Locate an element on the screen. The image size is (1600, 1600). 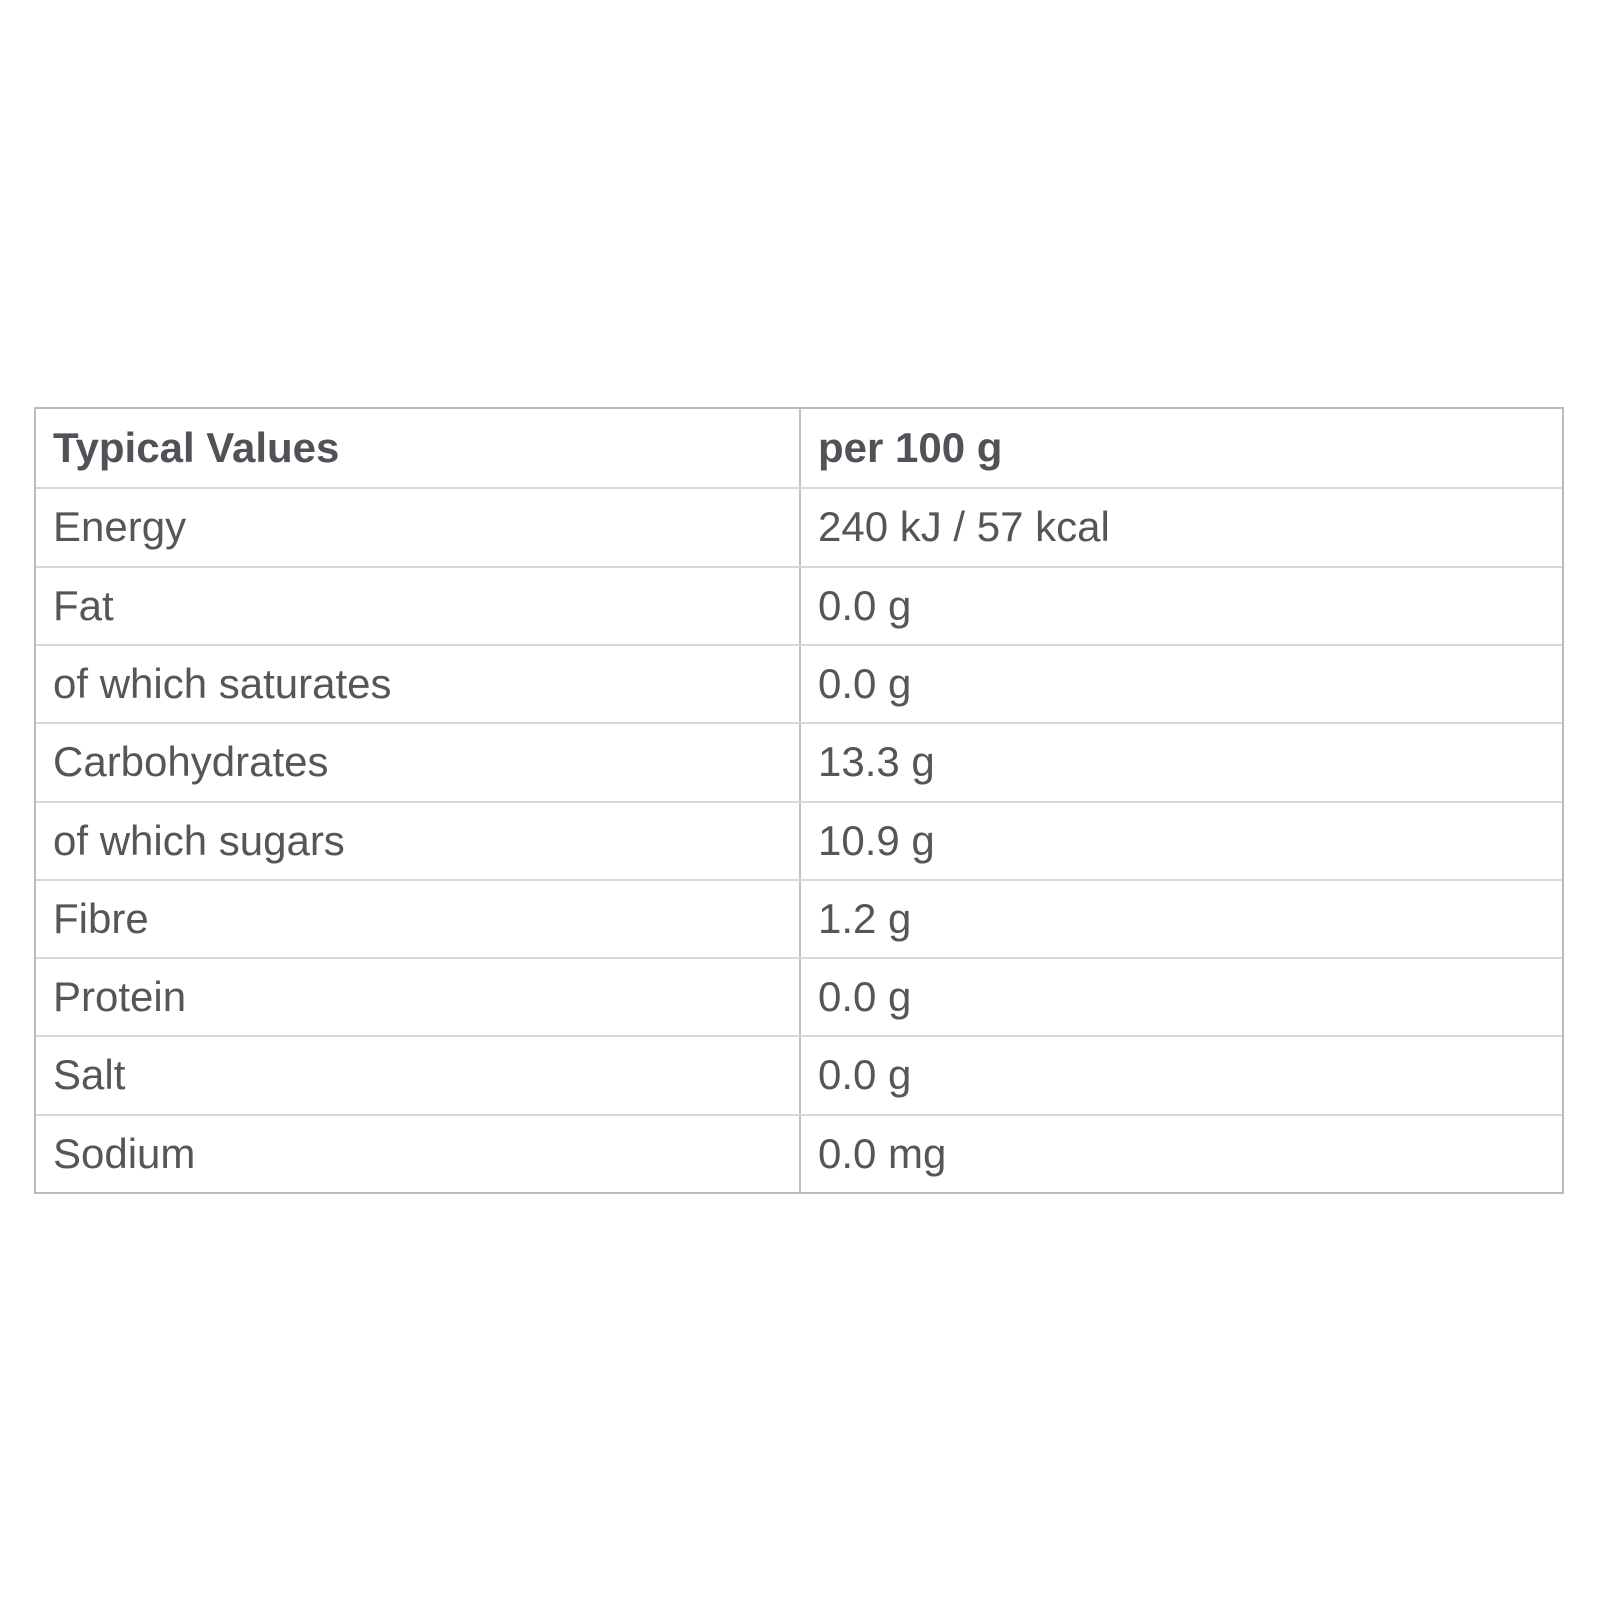
row-label-saturates: of which saturates is located at coordinates (222, 683).